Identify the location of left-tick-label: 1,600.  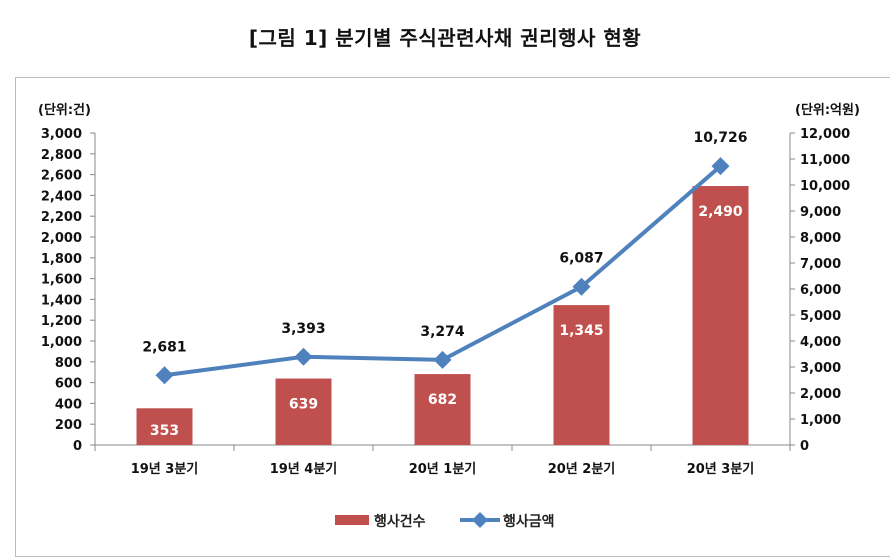
(61, 280).